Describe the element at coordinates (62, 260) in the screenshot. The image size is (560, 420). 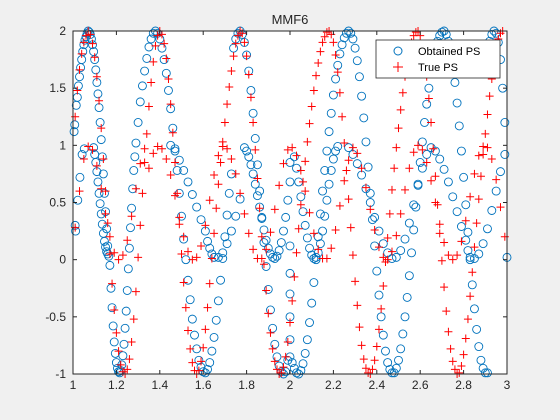
I see `y-tick-label: 0` at that location.